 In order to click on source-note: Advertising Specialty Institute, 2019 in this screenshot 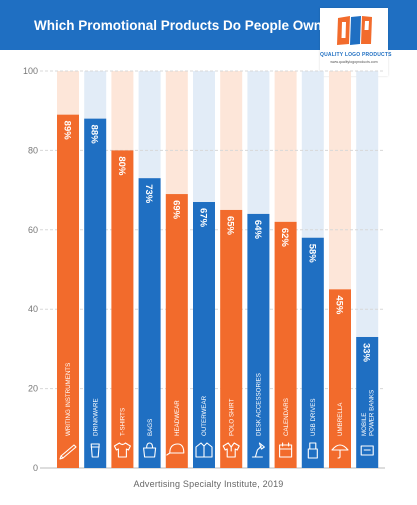, I will do `click(208, 484)`.